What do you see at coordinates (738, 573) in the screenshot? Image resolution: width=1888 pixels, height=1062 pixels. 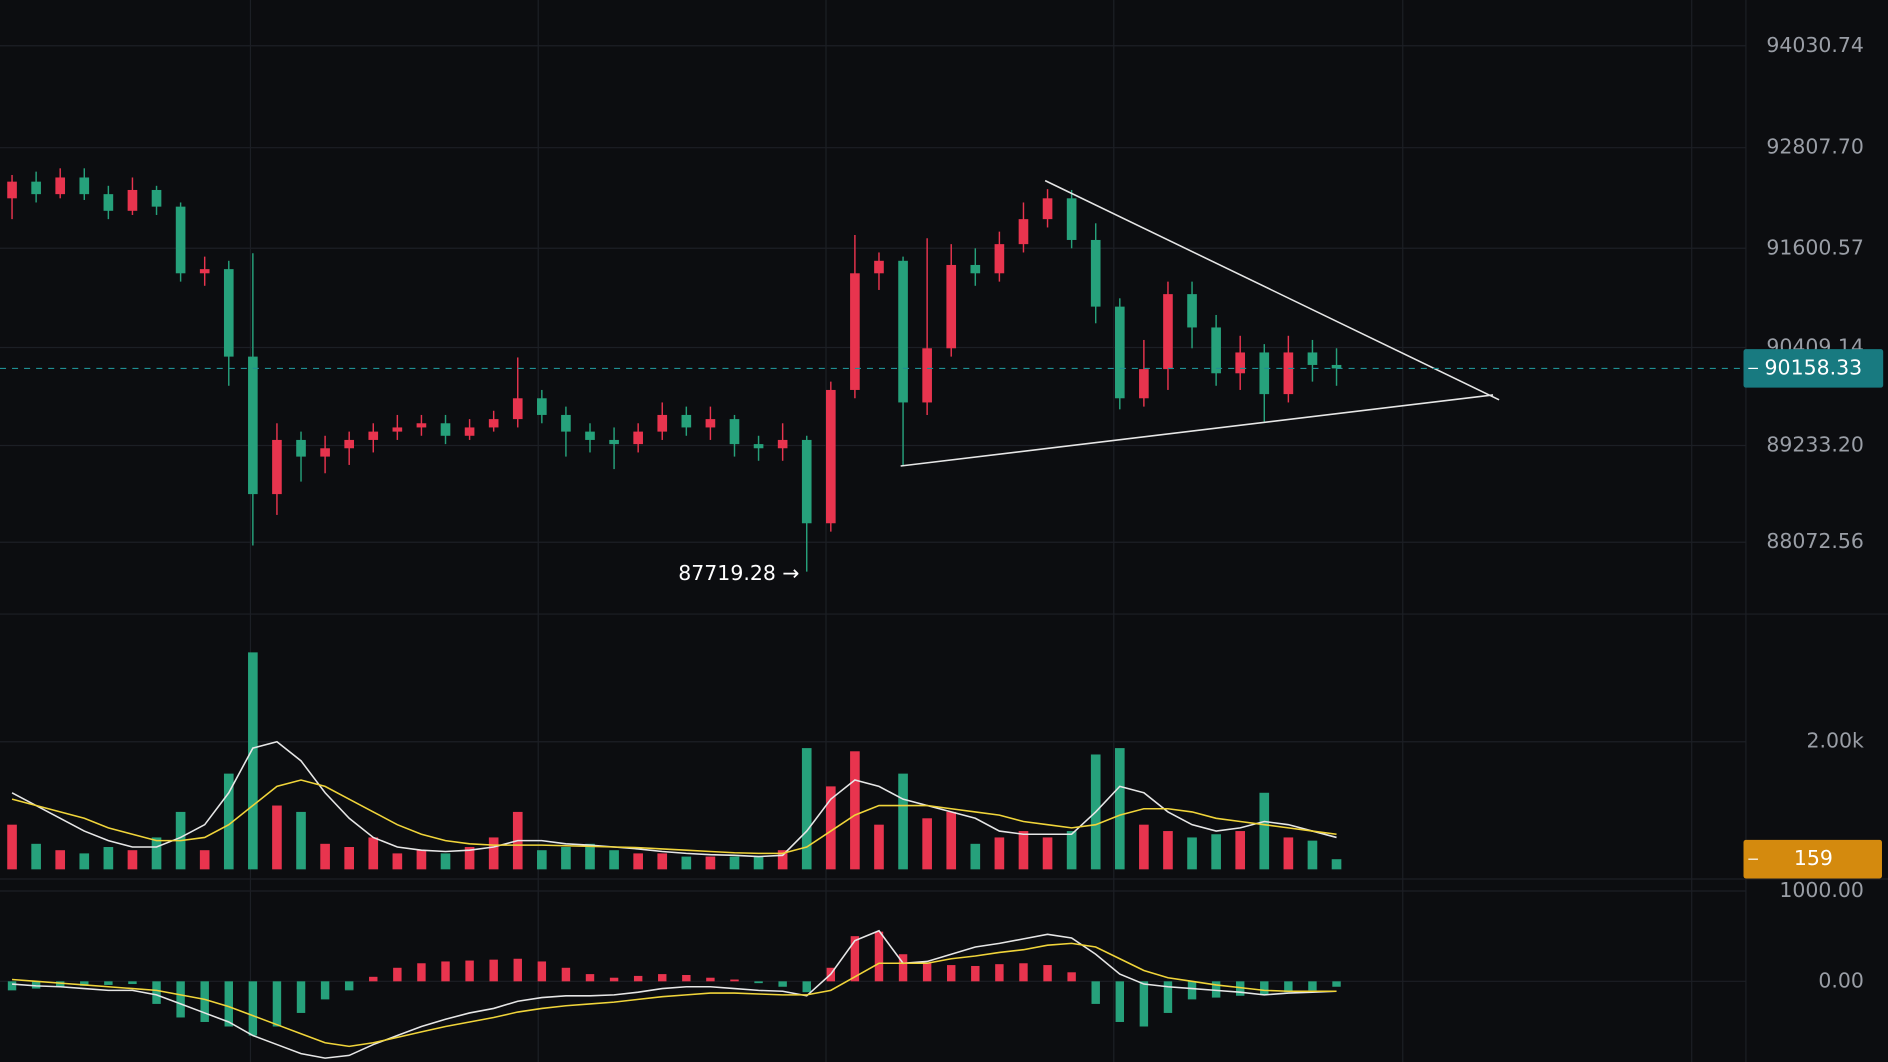 I see `low-annotation: 87719.28 →` at bounding box center [738, 573].